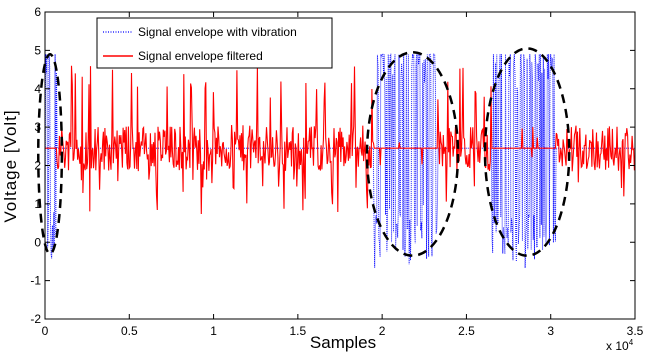 This screenshot has width=650, height=355. I want to click on y-tick-label: 1, so click(37, 204).